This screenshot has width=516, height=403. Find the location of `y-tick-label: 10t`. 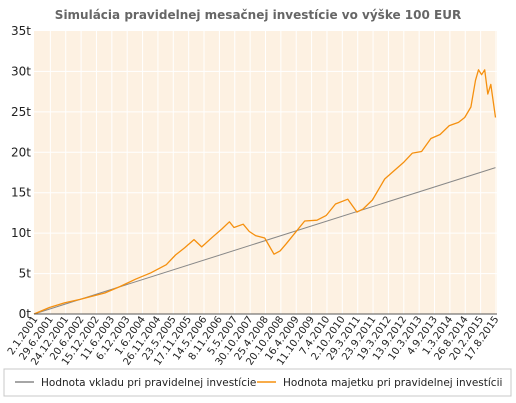

y-tick-label: 10t is located at coordinates (21, 233).